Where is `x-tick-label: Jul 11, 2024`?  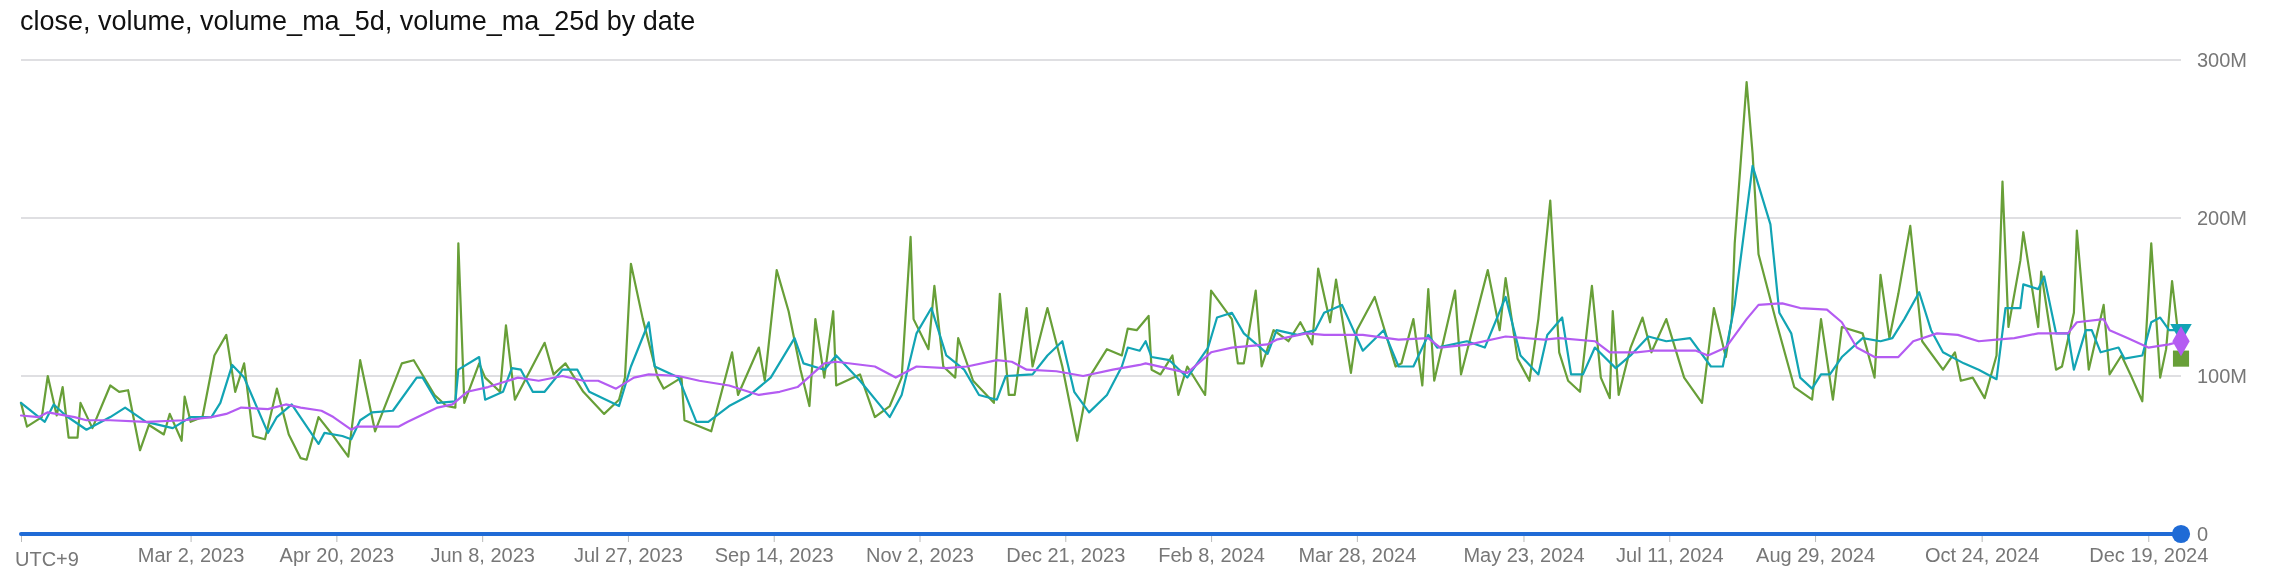 x-tick-label: Jul 11, 2024 is located at coordinates (1670, 555).